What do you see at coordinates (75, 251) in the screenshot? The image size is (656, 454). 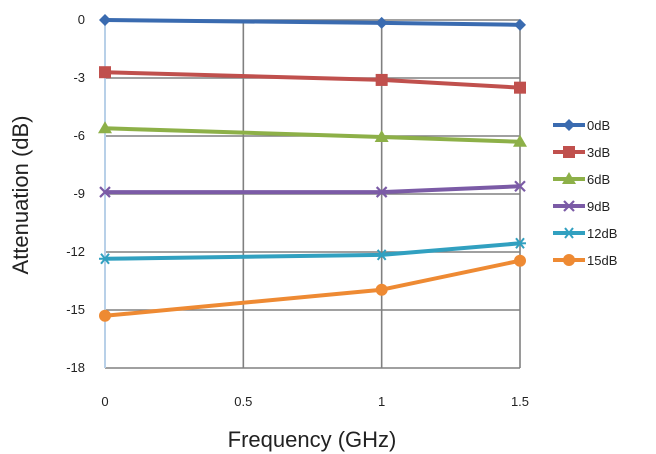 I see `y-tick-label: -12` at bounding box center [75, 251].